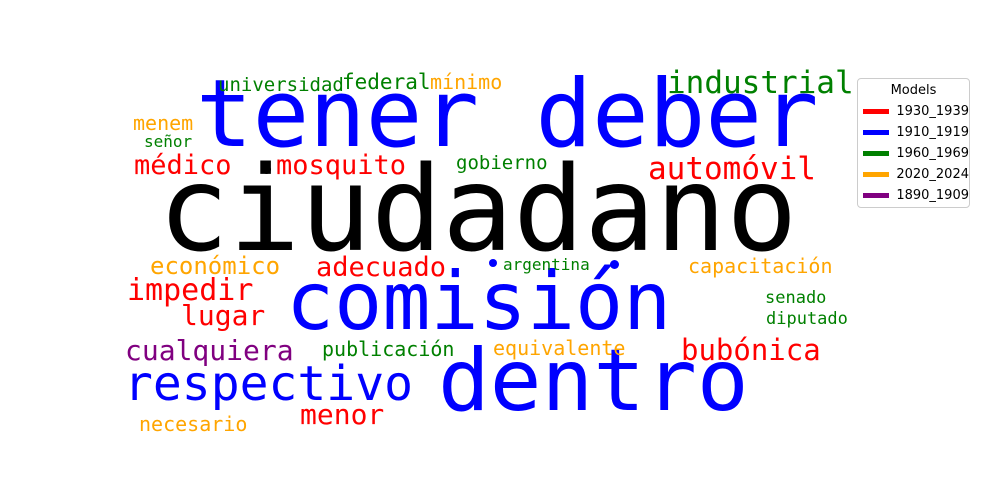 The width and height of the screenshot is (1000, 500). I want to click on word-25: gobierno, so click(502, 163).